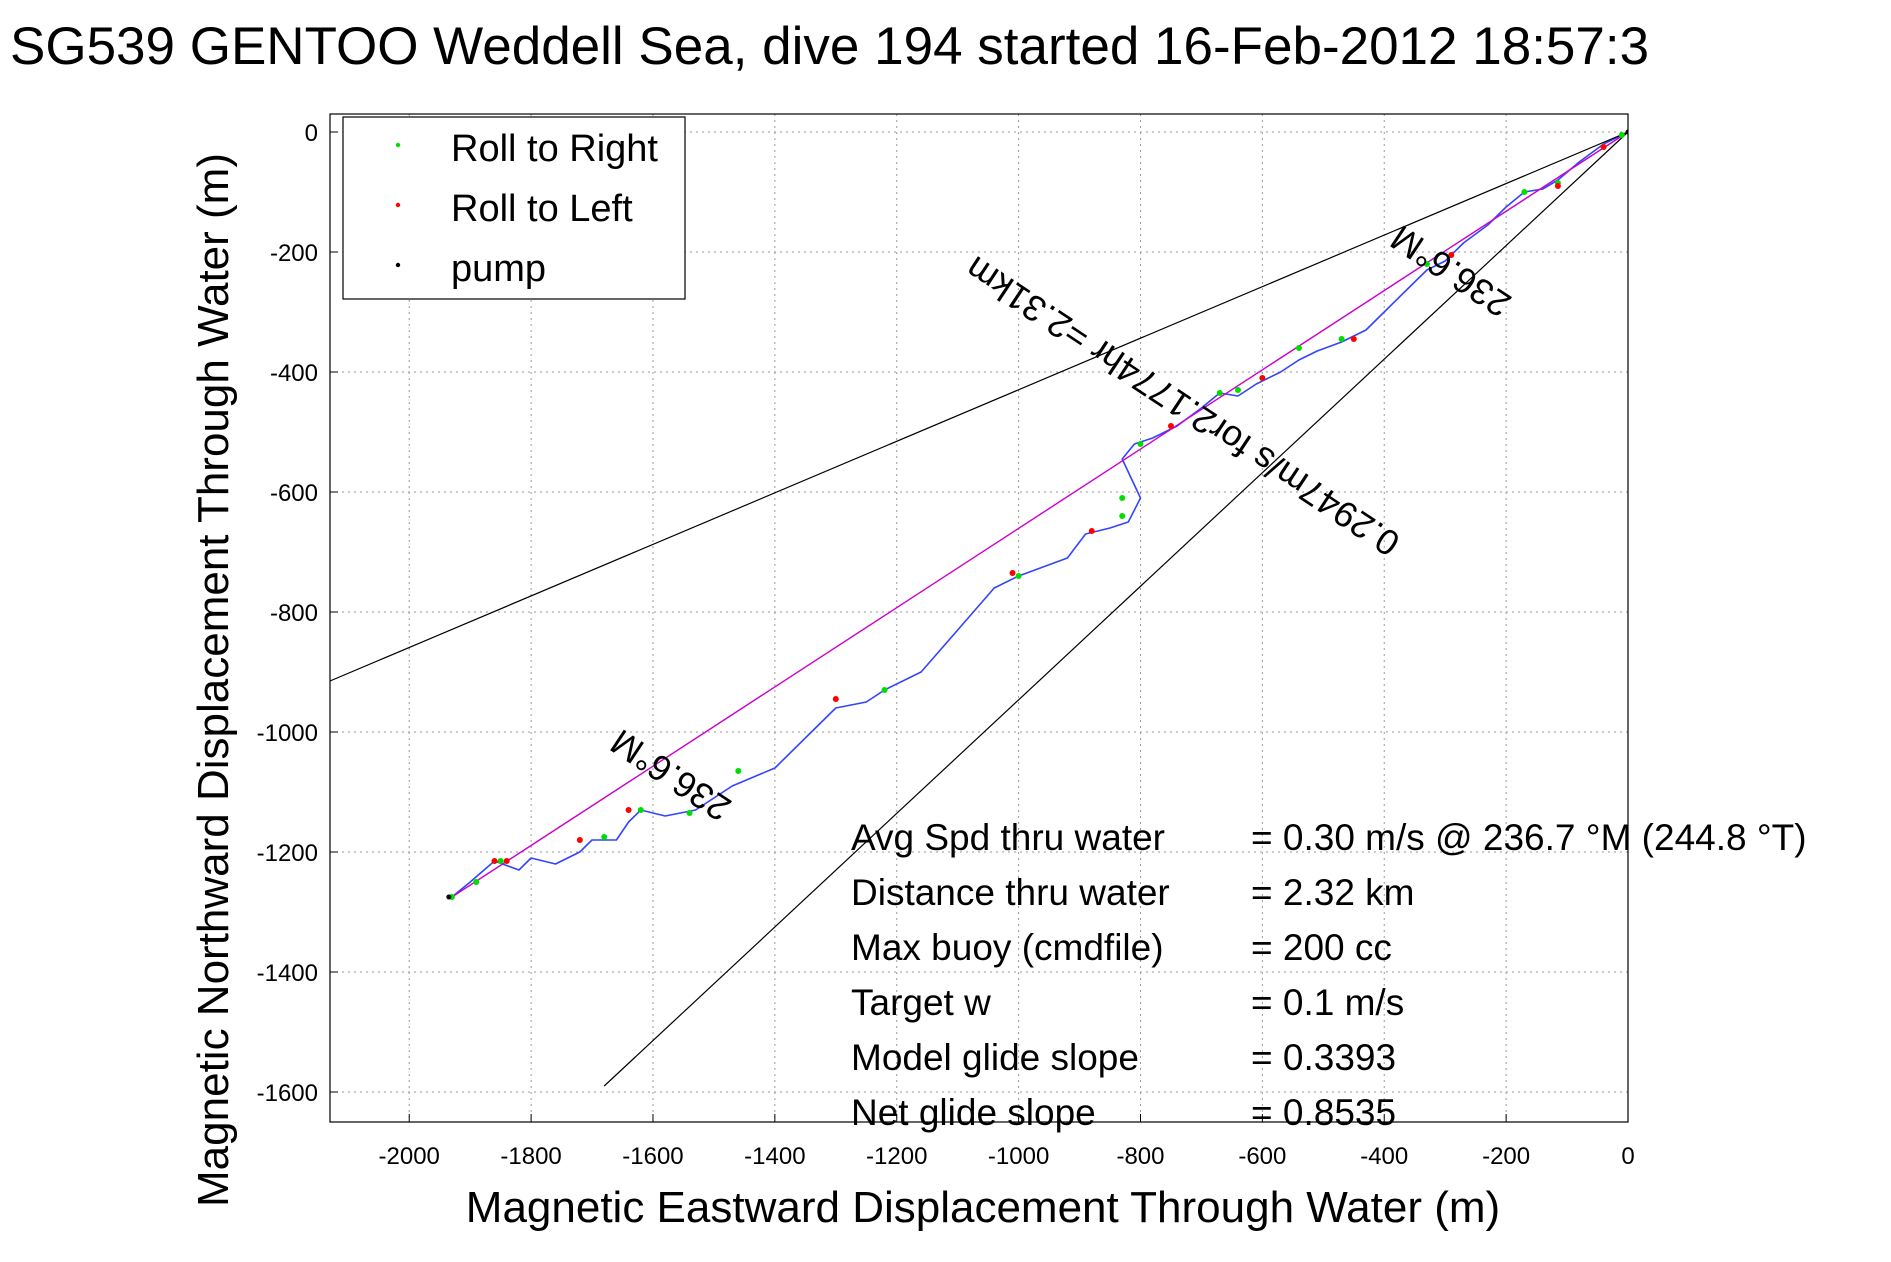  What do you see at coordinates (287, 973) in the screenshot?
I see `y-tick-label: -1400` at bounding box center [287, 973].